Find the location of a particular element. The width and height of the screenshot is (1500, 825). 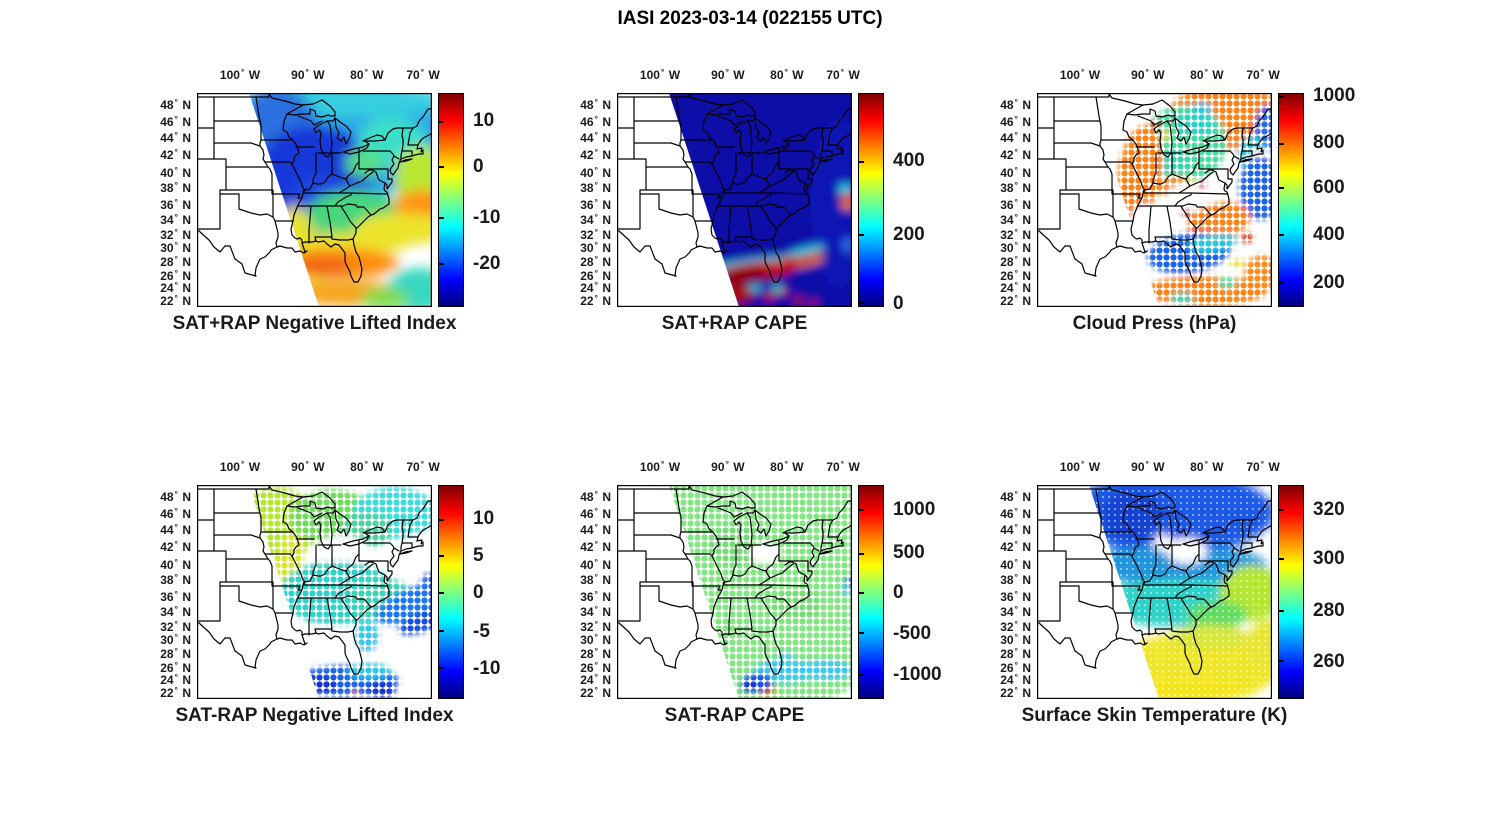

panel-title-sat-plus-rap-cape: SAT+RAP CAPE is located at coordinates (734, 323).